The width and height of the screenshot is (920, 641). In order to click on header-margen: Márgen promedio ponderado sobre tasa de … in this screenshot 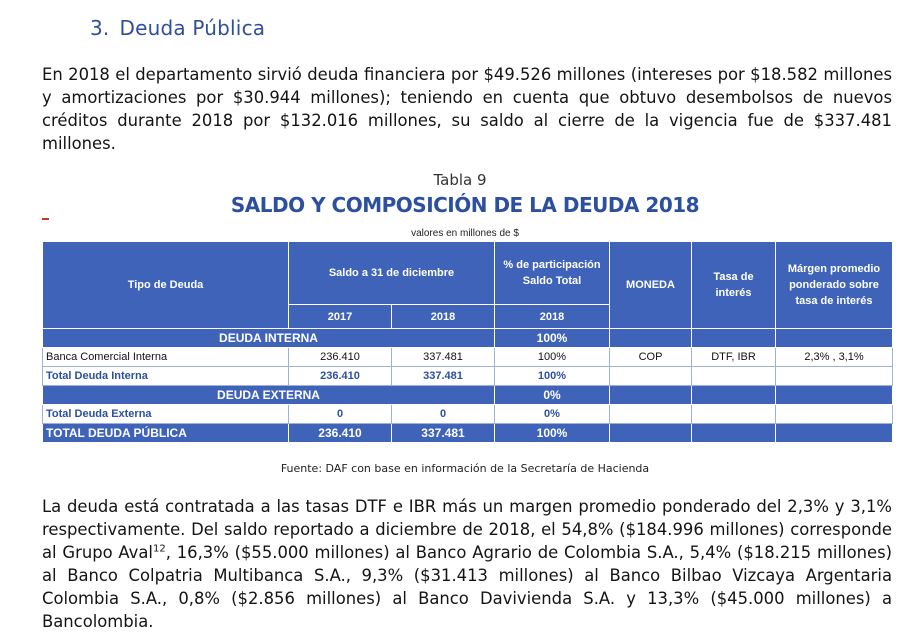, I will do `click(834, 285)`.